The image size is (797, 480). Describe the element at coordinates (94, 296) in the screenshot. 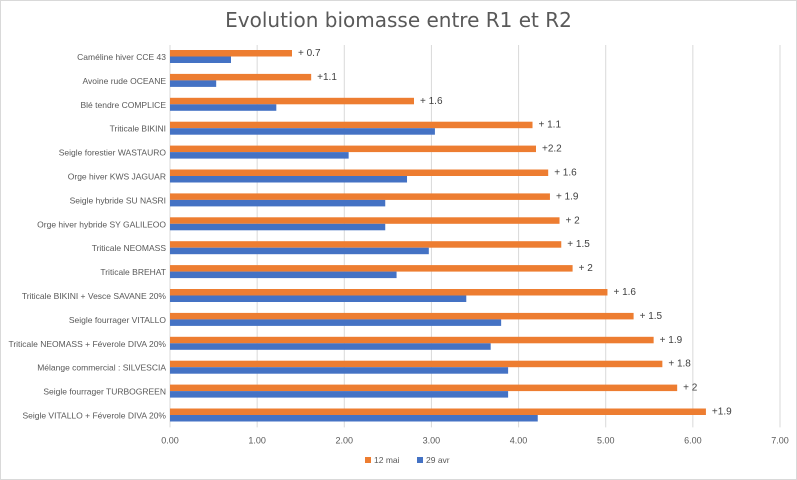

I see `category-label: Triticale BIKINI + Vesce SAVANE 20%` at that location.